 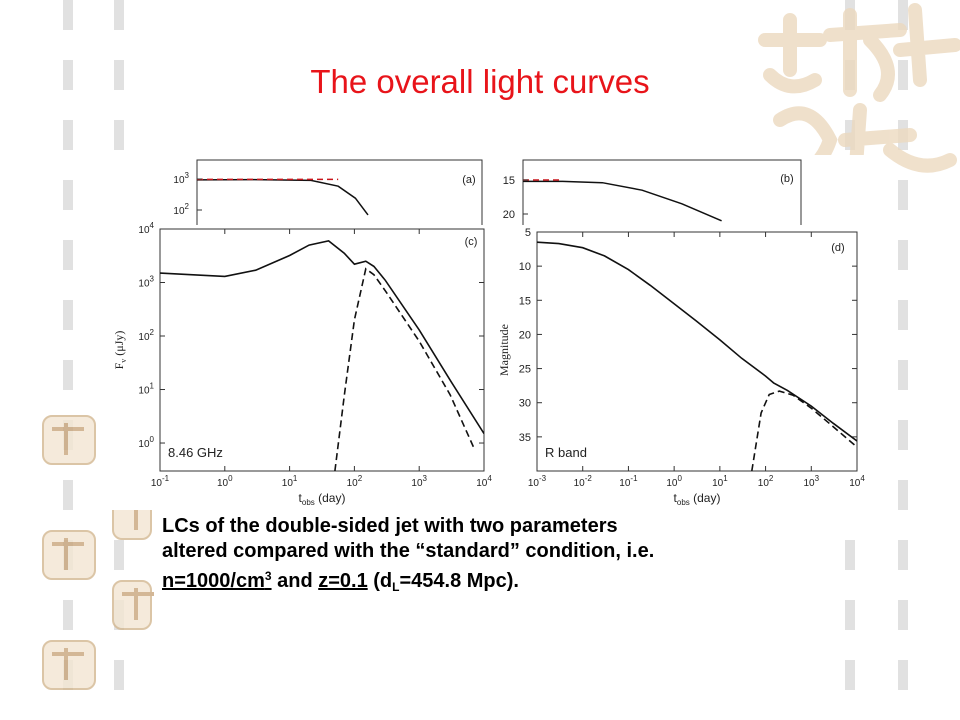 What do you see at coordinates (343, 581) in the screenshot?
I see `caption-redshift: z=0.1` at bounding box center [343, 581].